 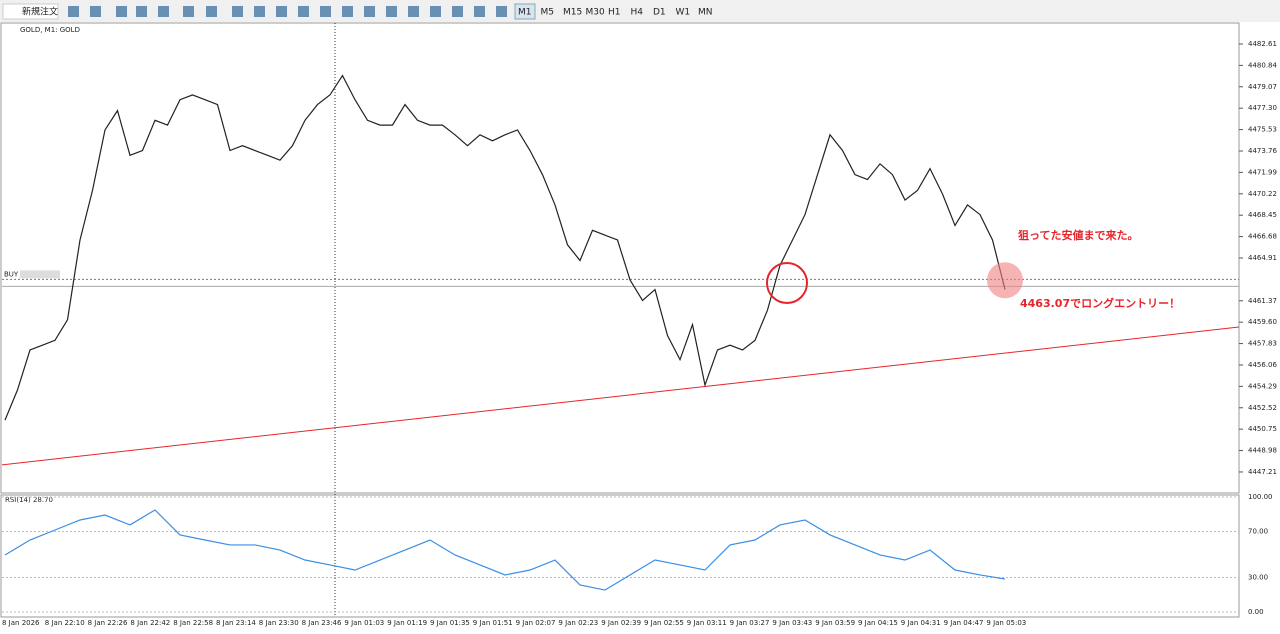 What do you see at coordinates (150, 623) in the screenshot?
I see `x-tick-label: 8 Jan 22:42` at bounding box center [150, 623].